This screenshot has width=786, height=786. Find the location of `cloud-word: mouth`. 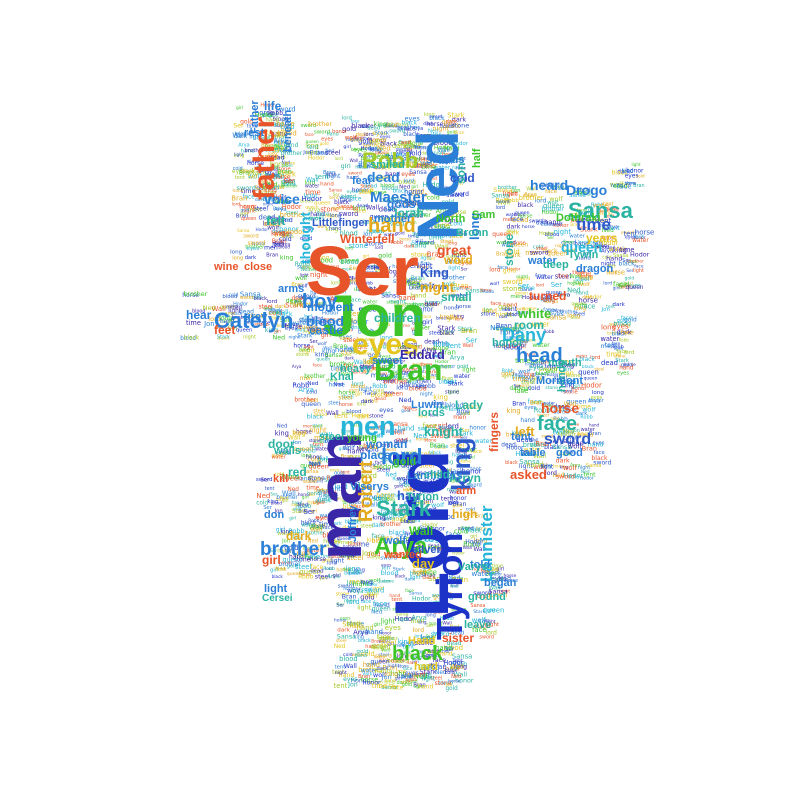

cloud-word: mouth is located at coordinates (565, 363).